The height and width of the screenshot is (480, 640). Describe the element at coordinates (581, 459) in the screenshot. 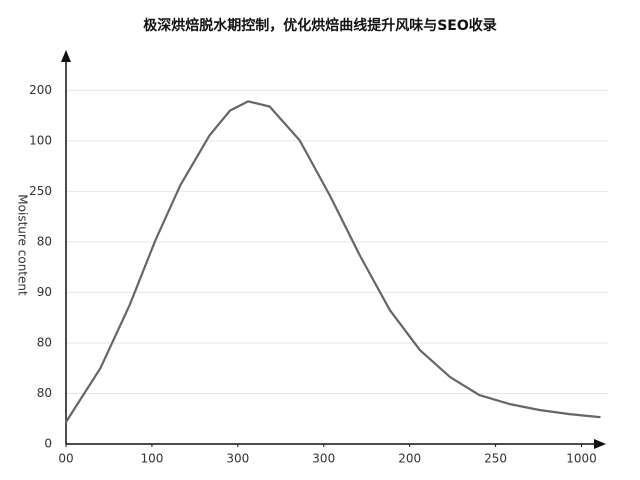

I see `x-tick-label: 1000` at that location.